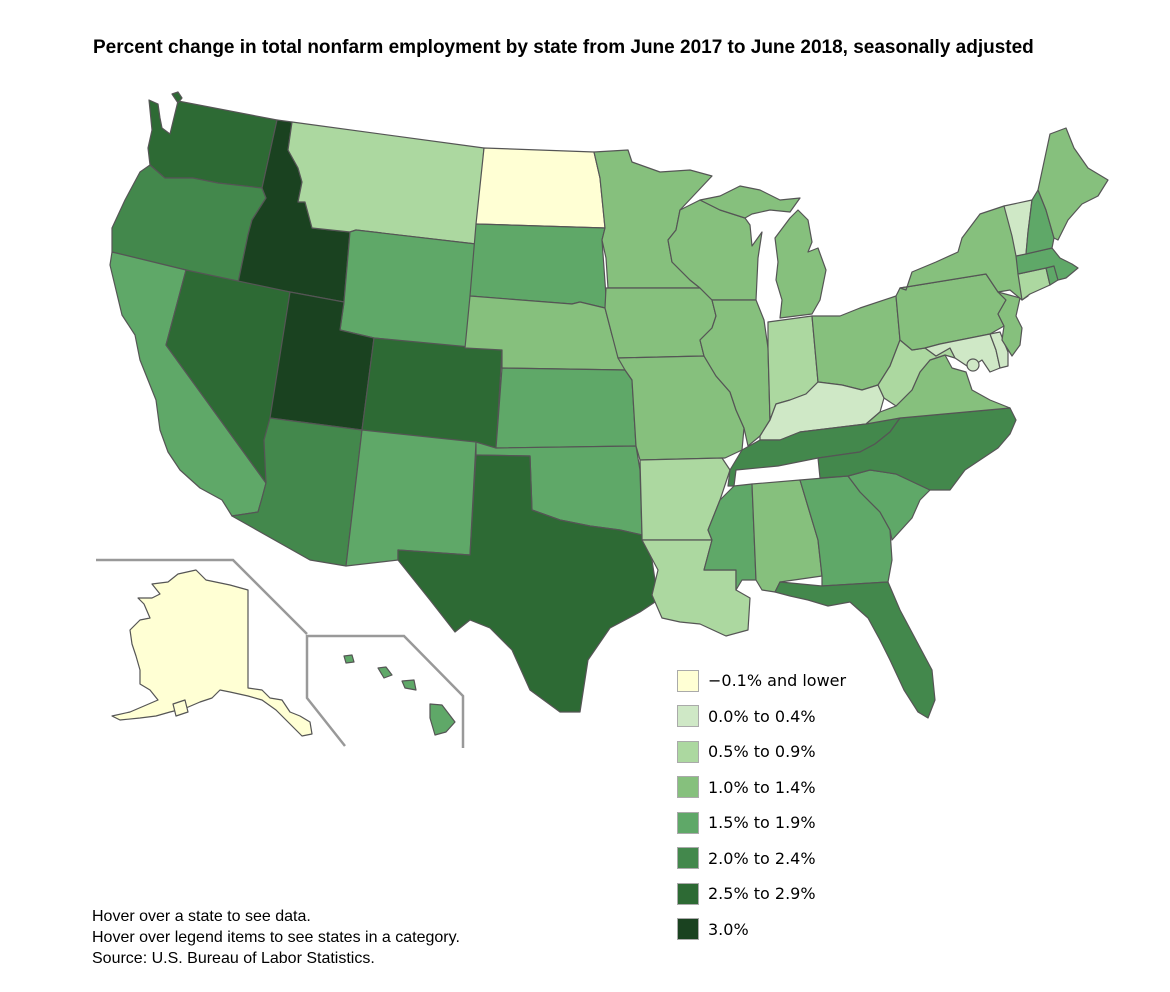  Describe the element at coordinates (212, 144) in the screenshot. I see `state-wa` at that location.